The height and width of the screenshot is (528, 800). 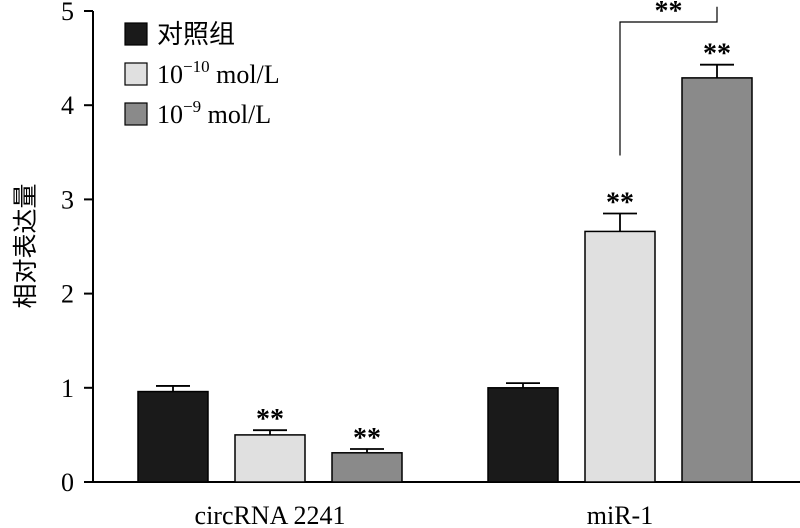 I want to click on legend-label: 10−10 mol/L, so click(x=218, y=73).